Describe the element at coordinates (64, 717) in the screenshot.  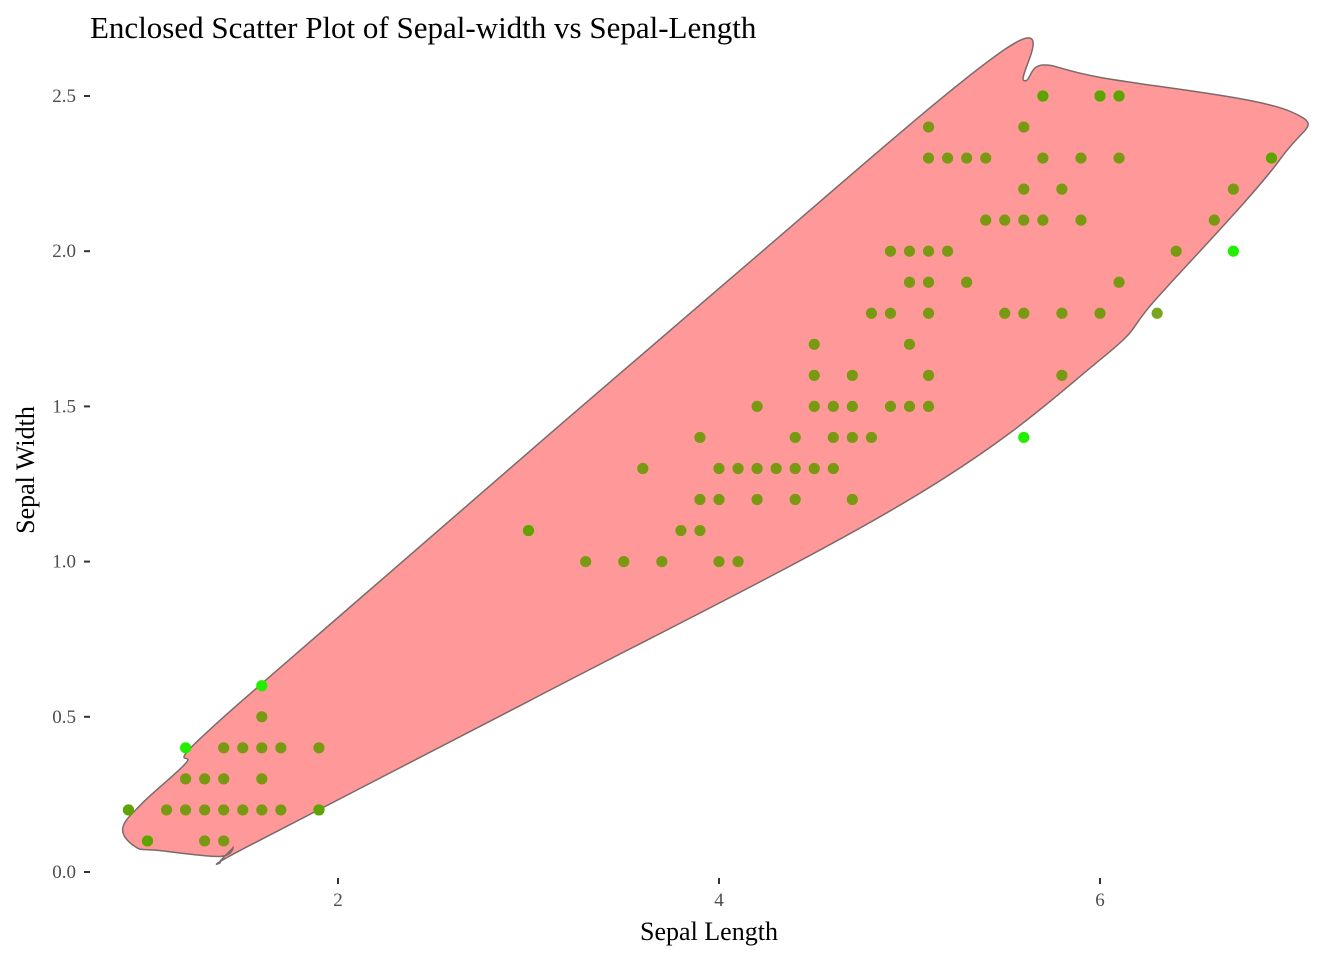
I see `y-tick-label: 0.5` at that location.